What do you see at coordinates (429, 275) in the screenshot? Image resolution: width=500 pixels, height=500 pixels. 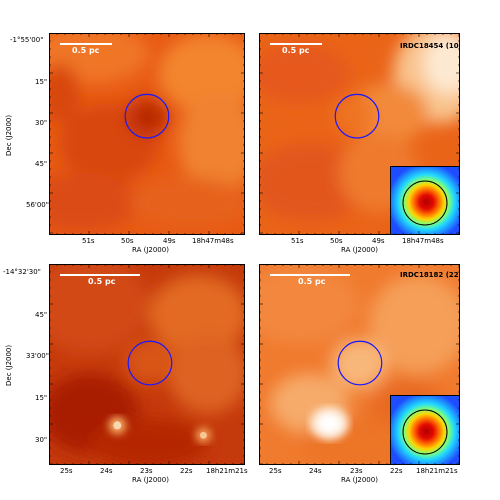 I see `source-name-label: IRDC18182 (22` at bounding box center [429, 275].